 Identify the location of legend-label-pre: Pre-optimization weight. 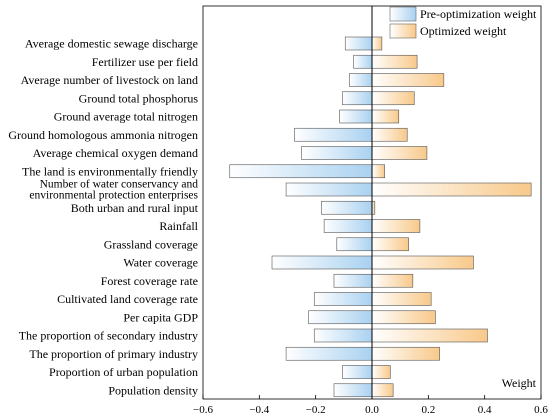
(478, 14).